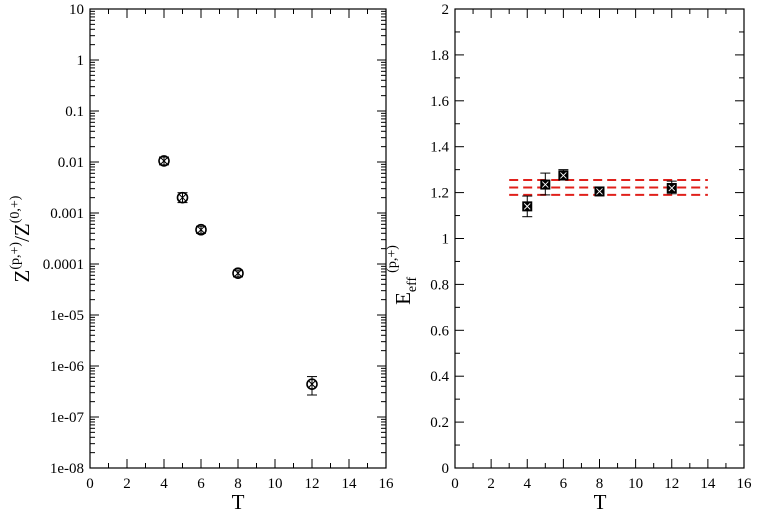 This screenshot has height=515, width=763. Describe the element at coordinates (439, 56) in the screenshot. I see `right-y-tick-label: 1.8` at that location.